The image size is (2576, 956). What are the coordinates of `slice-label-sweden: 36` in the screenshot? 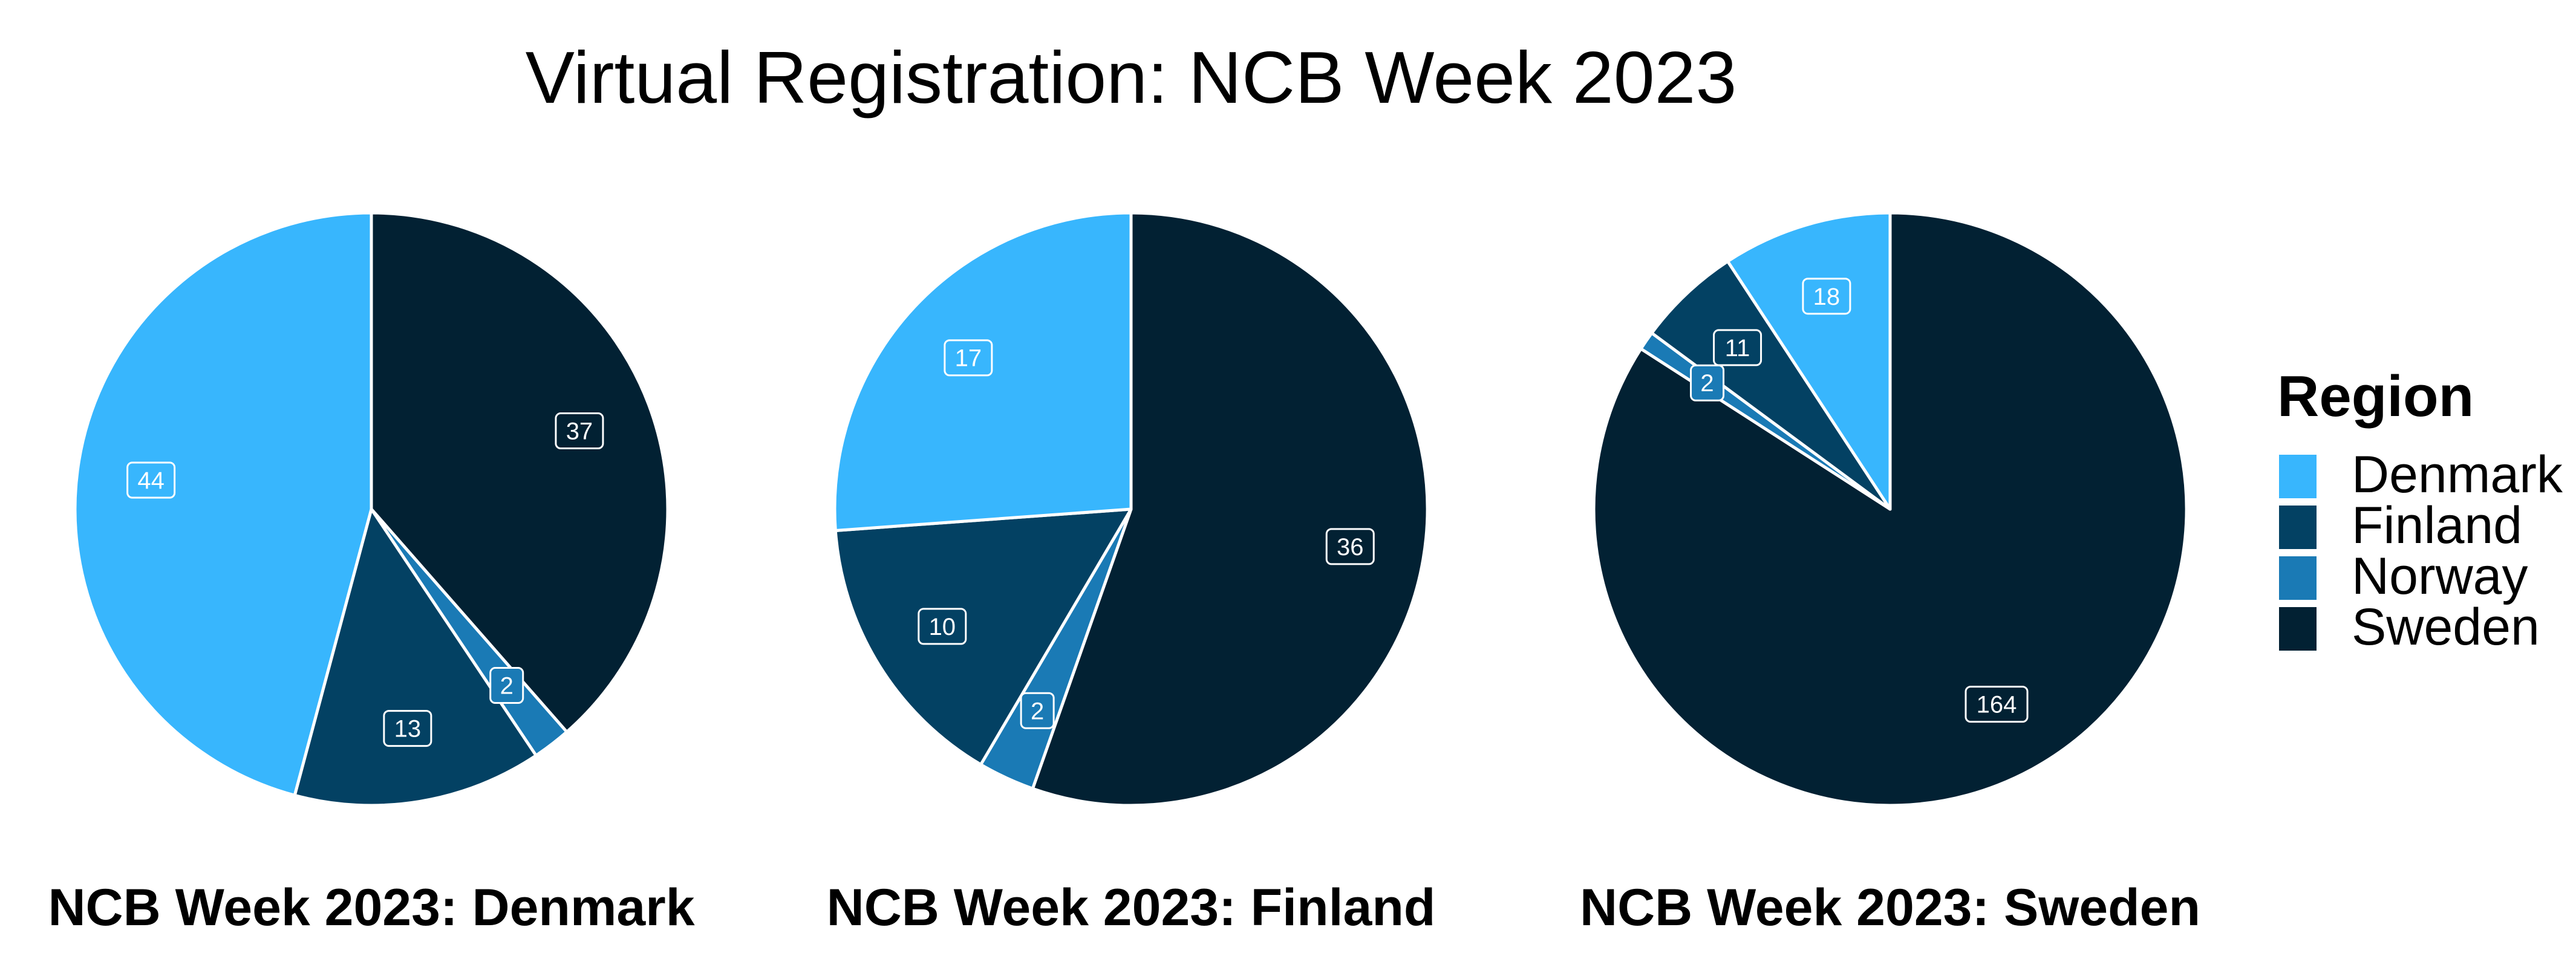 It's located at (1350, 546).